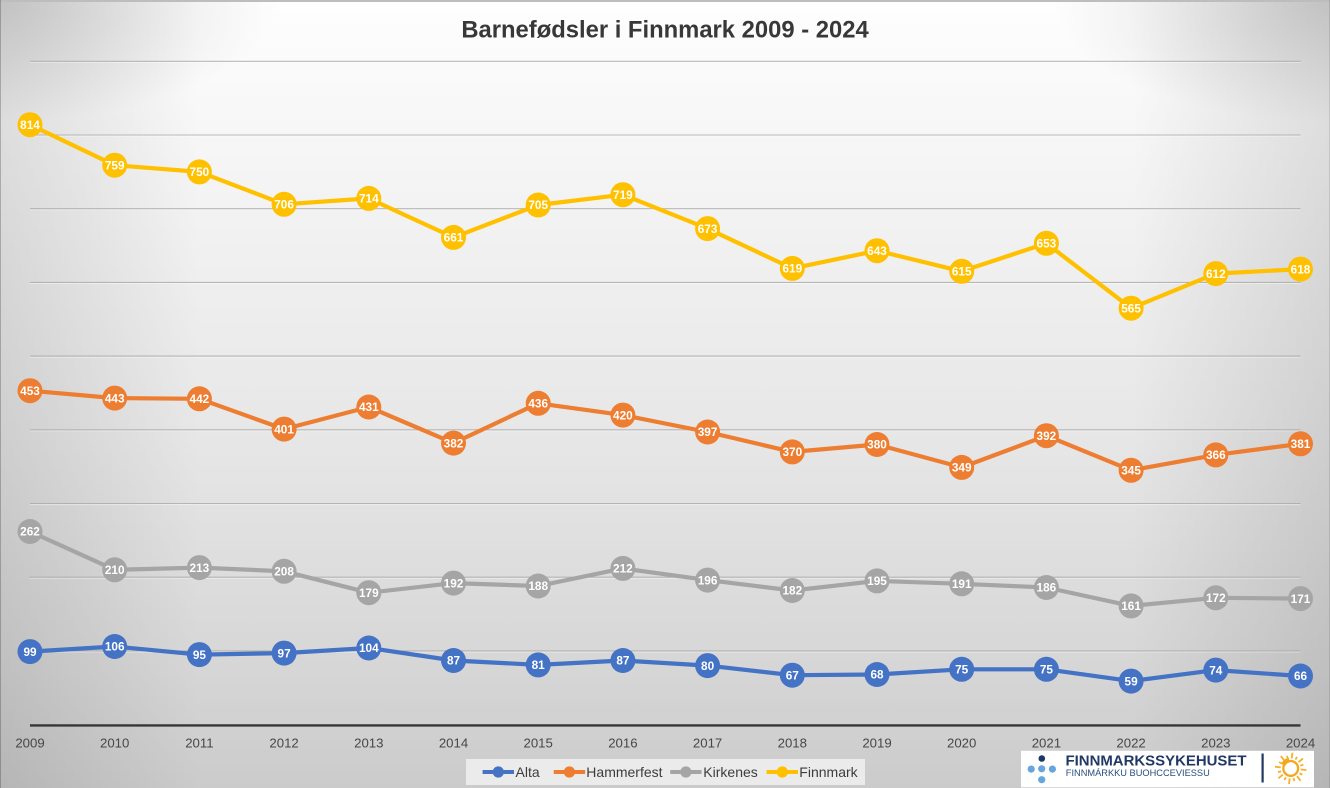 The height and width of the screenshot is (788, 1330). I want to click on svg-text: 106, so click(115, 647).